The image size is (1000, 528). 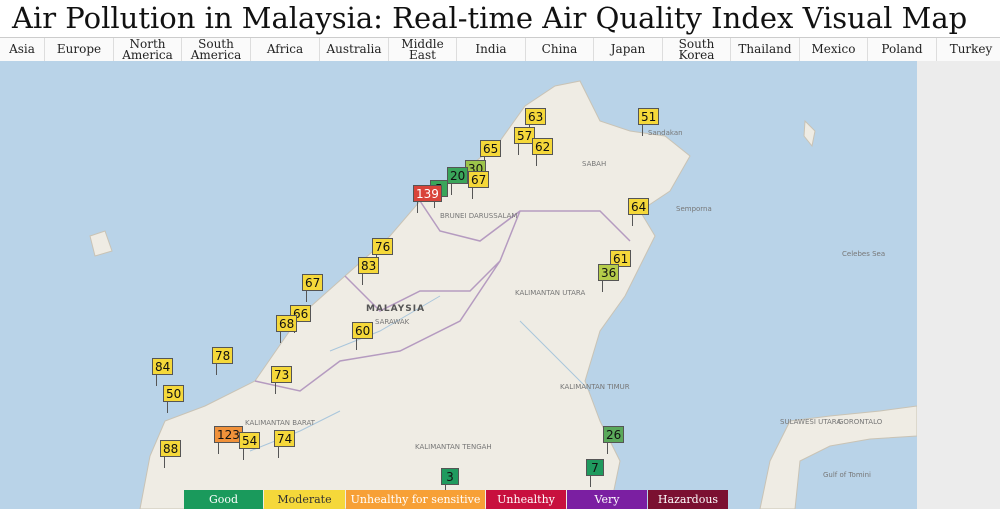 What do you see at coordinates (163, 372) in the screenshot?
I see `aqi-marker: 84` at bounding box center [163, 372].